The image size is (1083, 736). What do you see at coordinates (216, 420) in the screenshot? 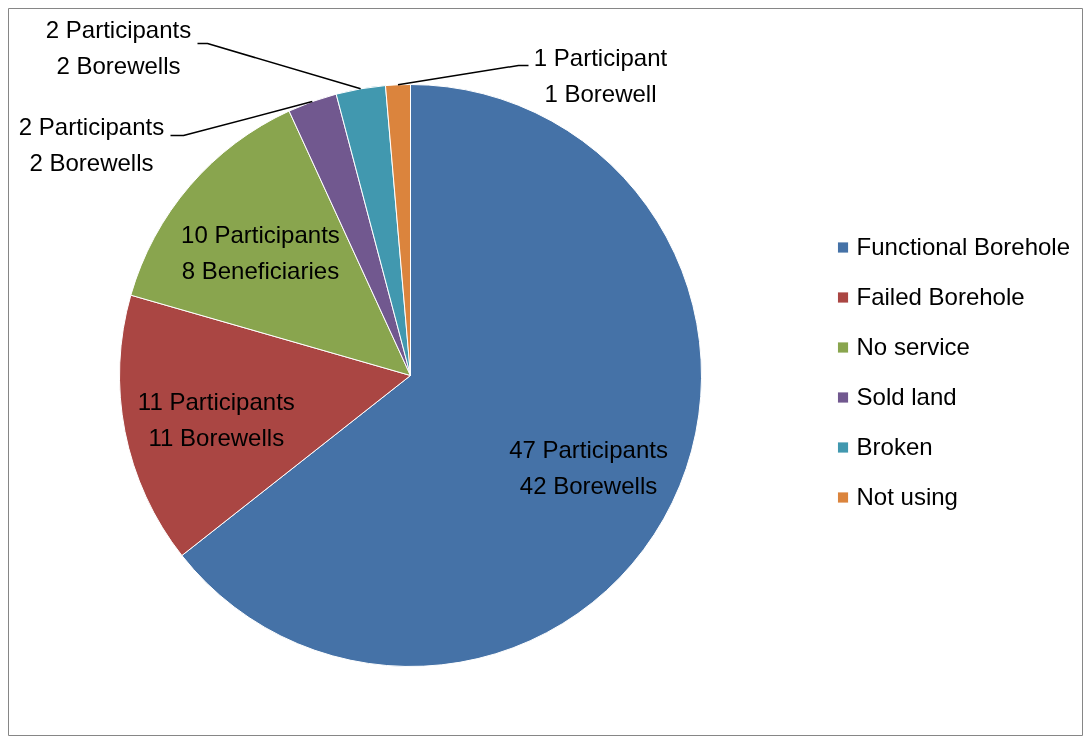
I see `data-label: 11 Participants 11 Borewells` at bounding box center [216, 420].